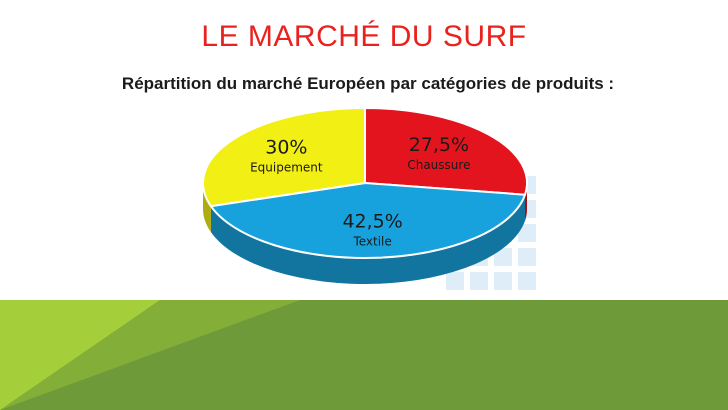  I want to click on slice-label-textile: Textile, so click(371, 241).